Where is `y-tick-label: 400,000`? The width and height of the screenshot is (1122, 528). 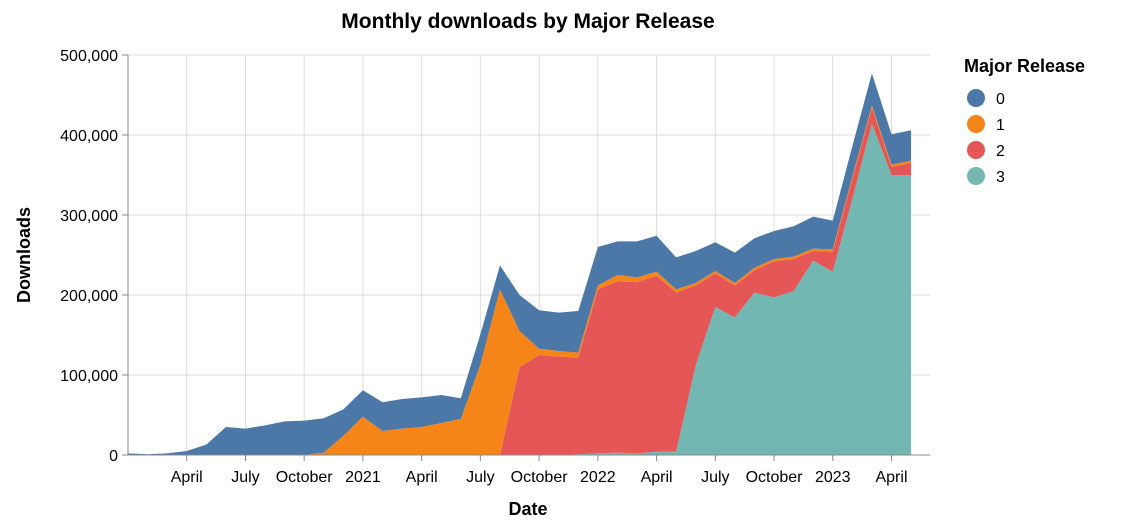 y-tick-label: 400,000 is located at coordinates (89, 136).